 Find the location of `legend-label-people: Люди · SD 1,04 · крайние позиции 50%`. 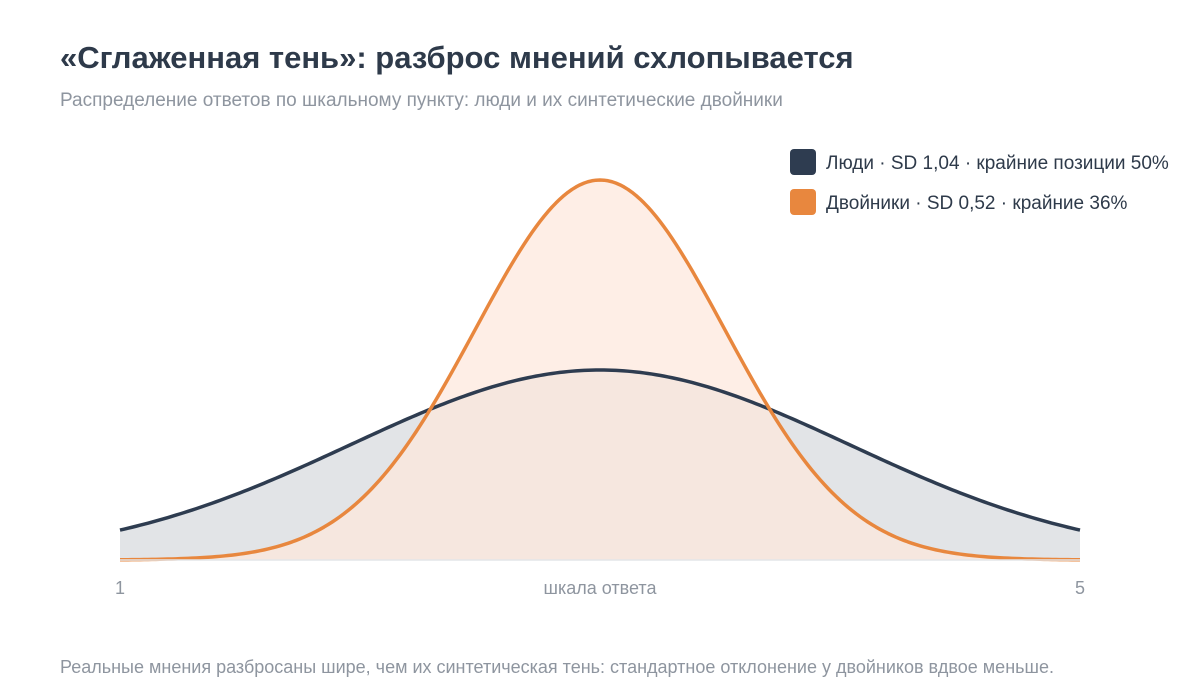

legend-label-people: Люди · SD 1,04 · крайние позиции 50% is located at coordinates (997, 163).